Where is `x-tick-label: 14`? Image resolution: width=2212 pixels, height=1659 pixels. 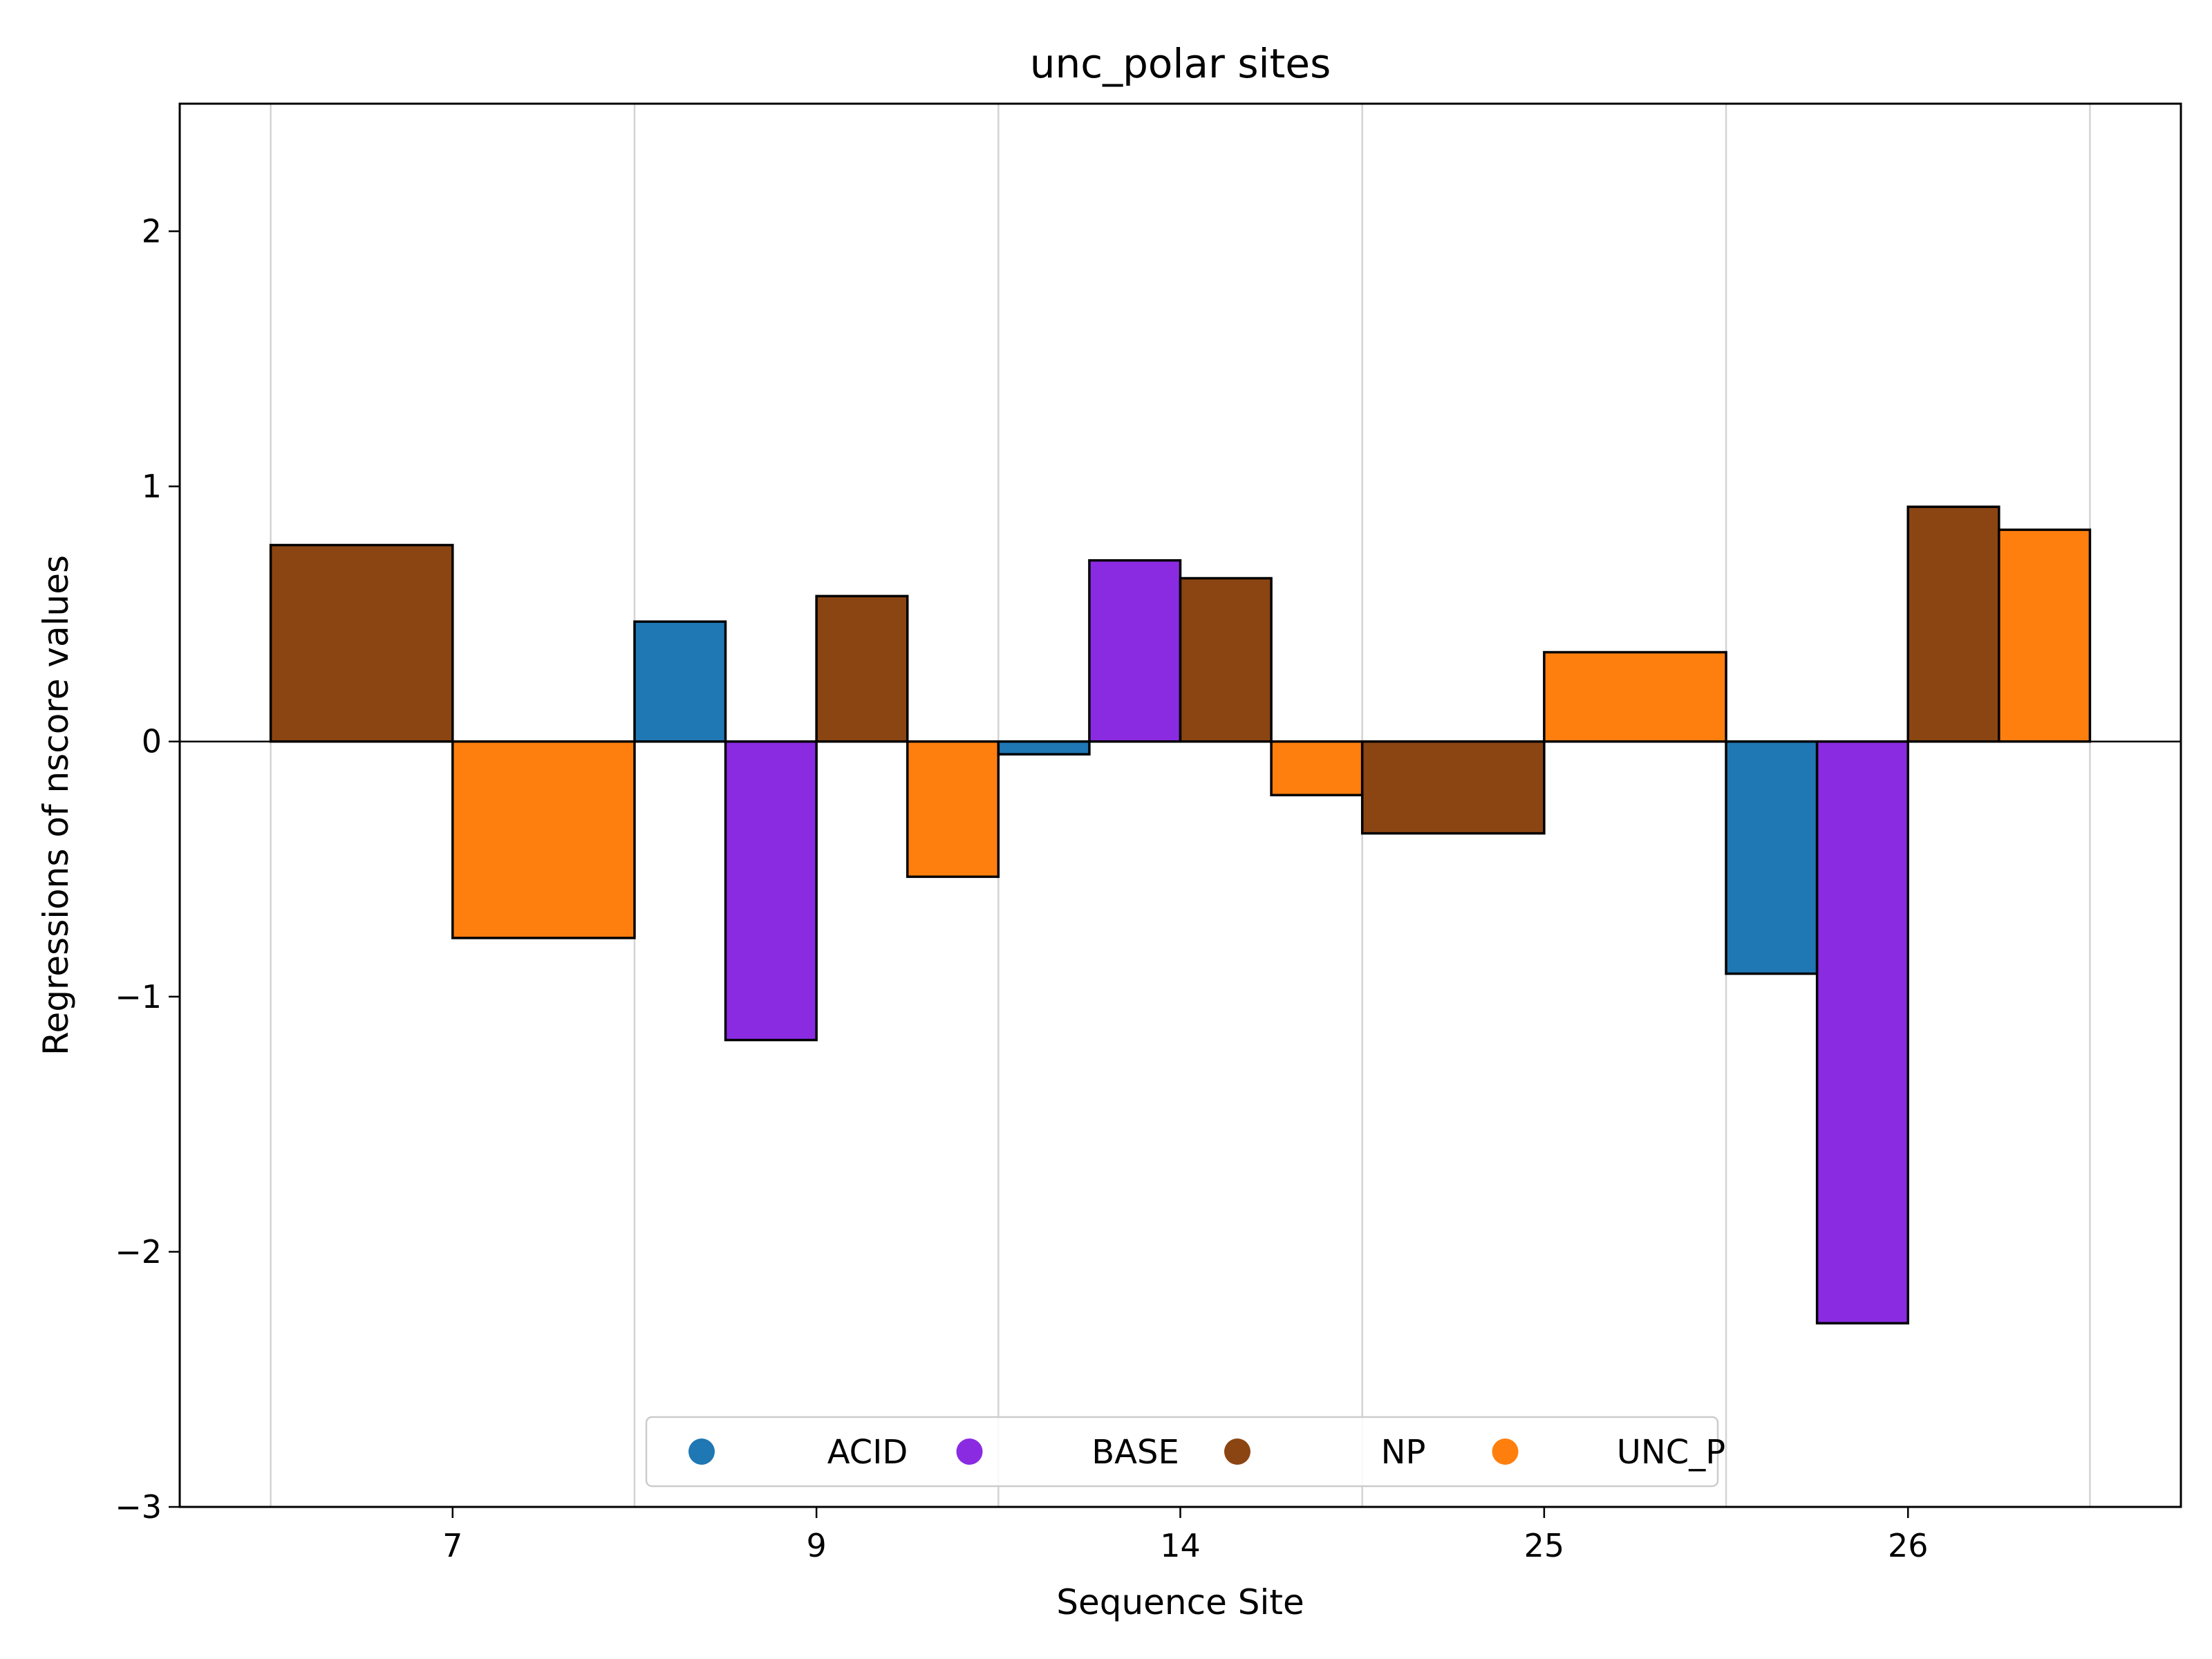
x-tick-label: 14 is located at coordinates (1180, 1545).